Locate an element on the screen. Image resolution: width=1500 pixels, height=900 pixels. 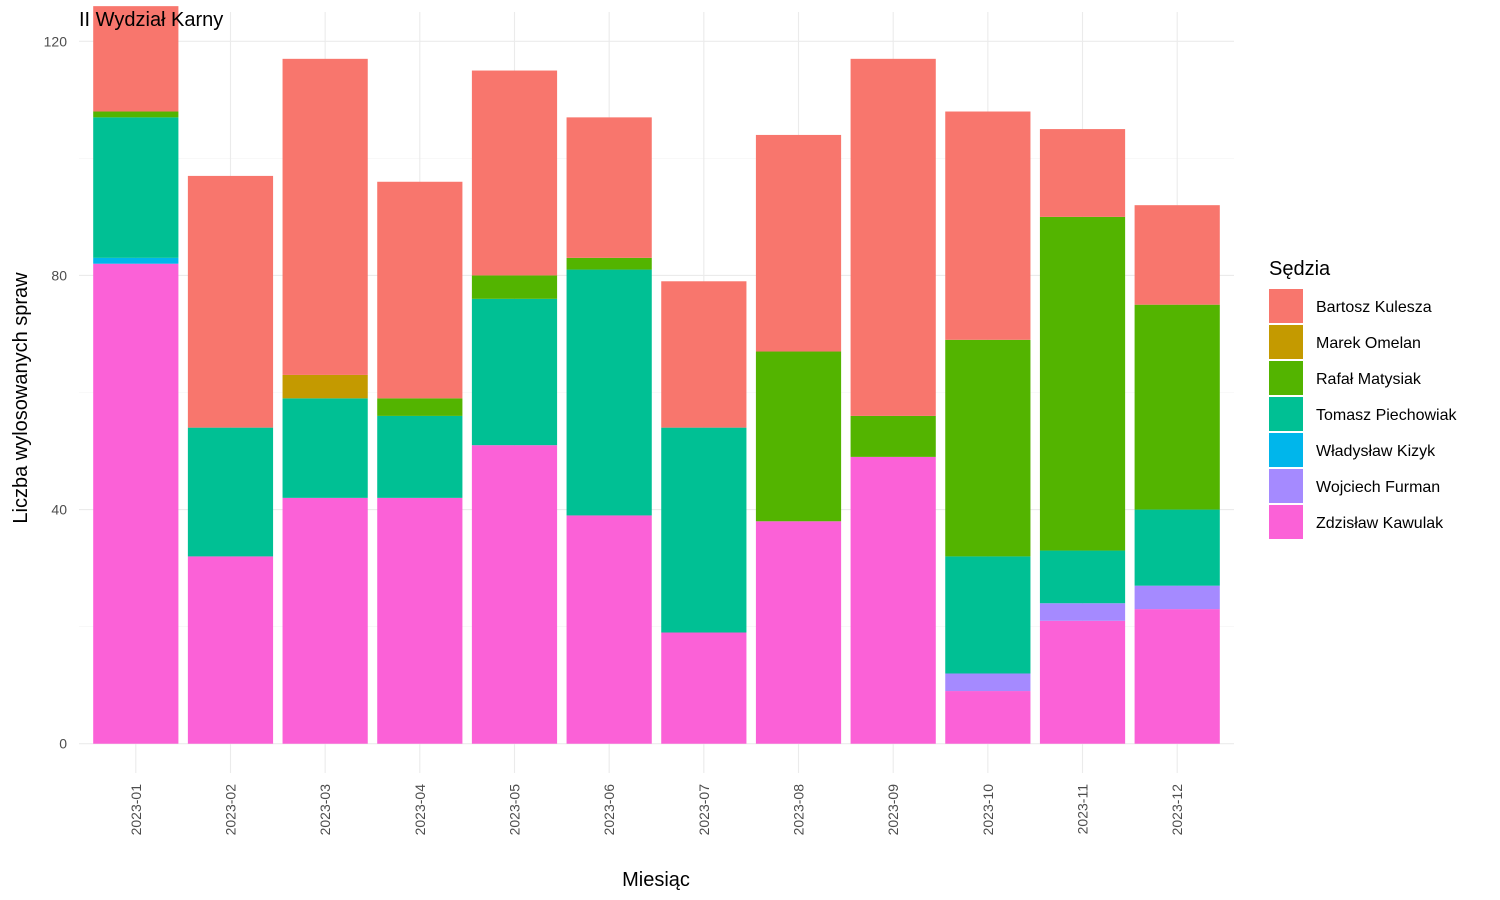
legend-title: Sędzia is located at coordinates (1300, 269).